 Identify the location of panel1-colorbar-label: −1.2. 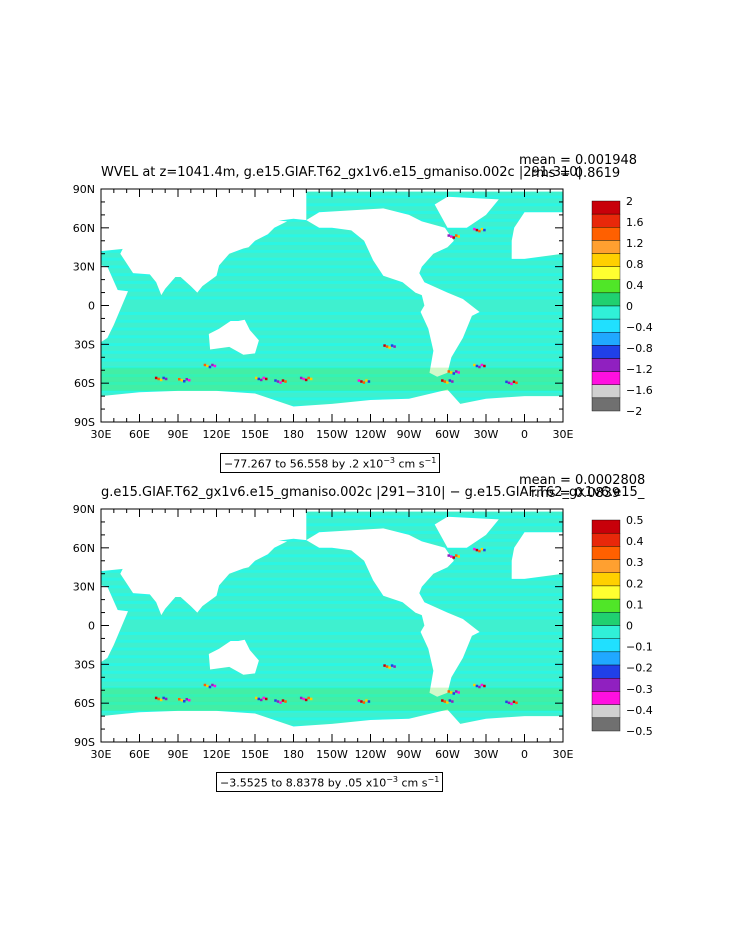
(639, 369).